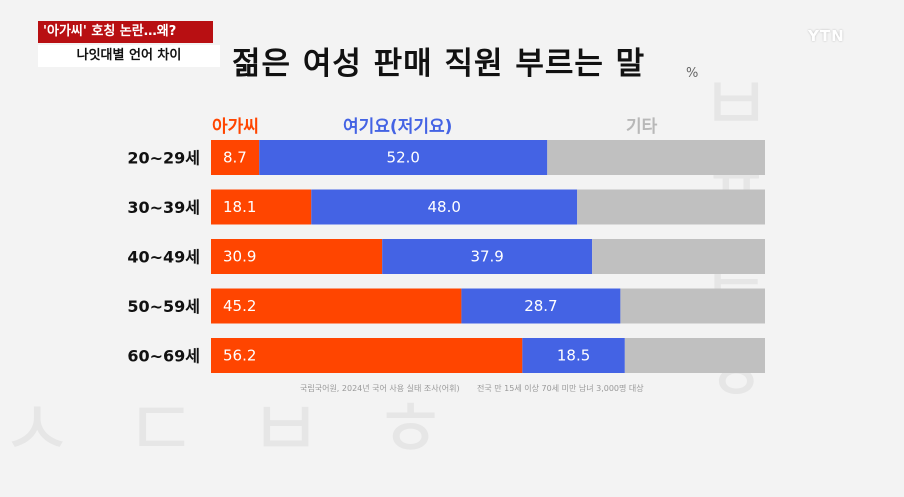 This screenshot has height=497, width=904. I want to click on legend-yeogiyo: 여기요(저기요), so click(398, 127).